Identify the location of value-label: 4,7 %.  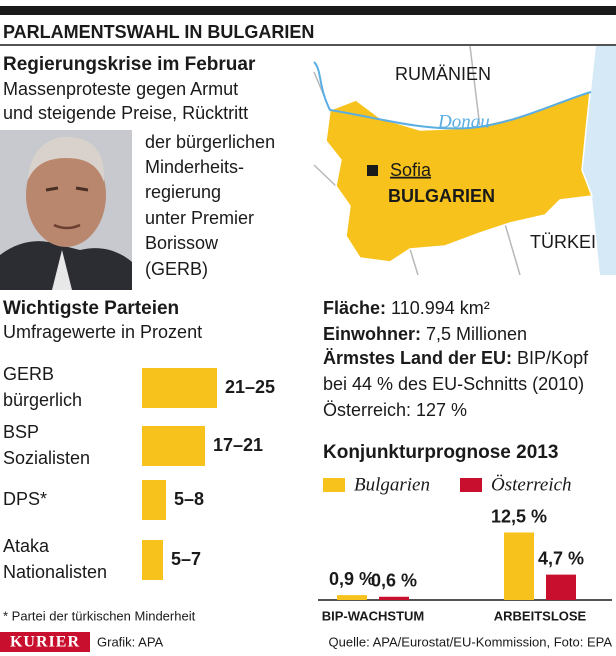
(561, 558).